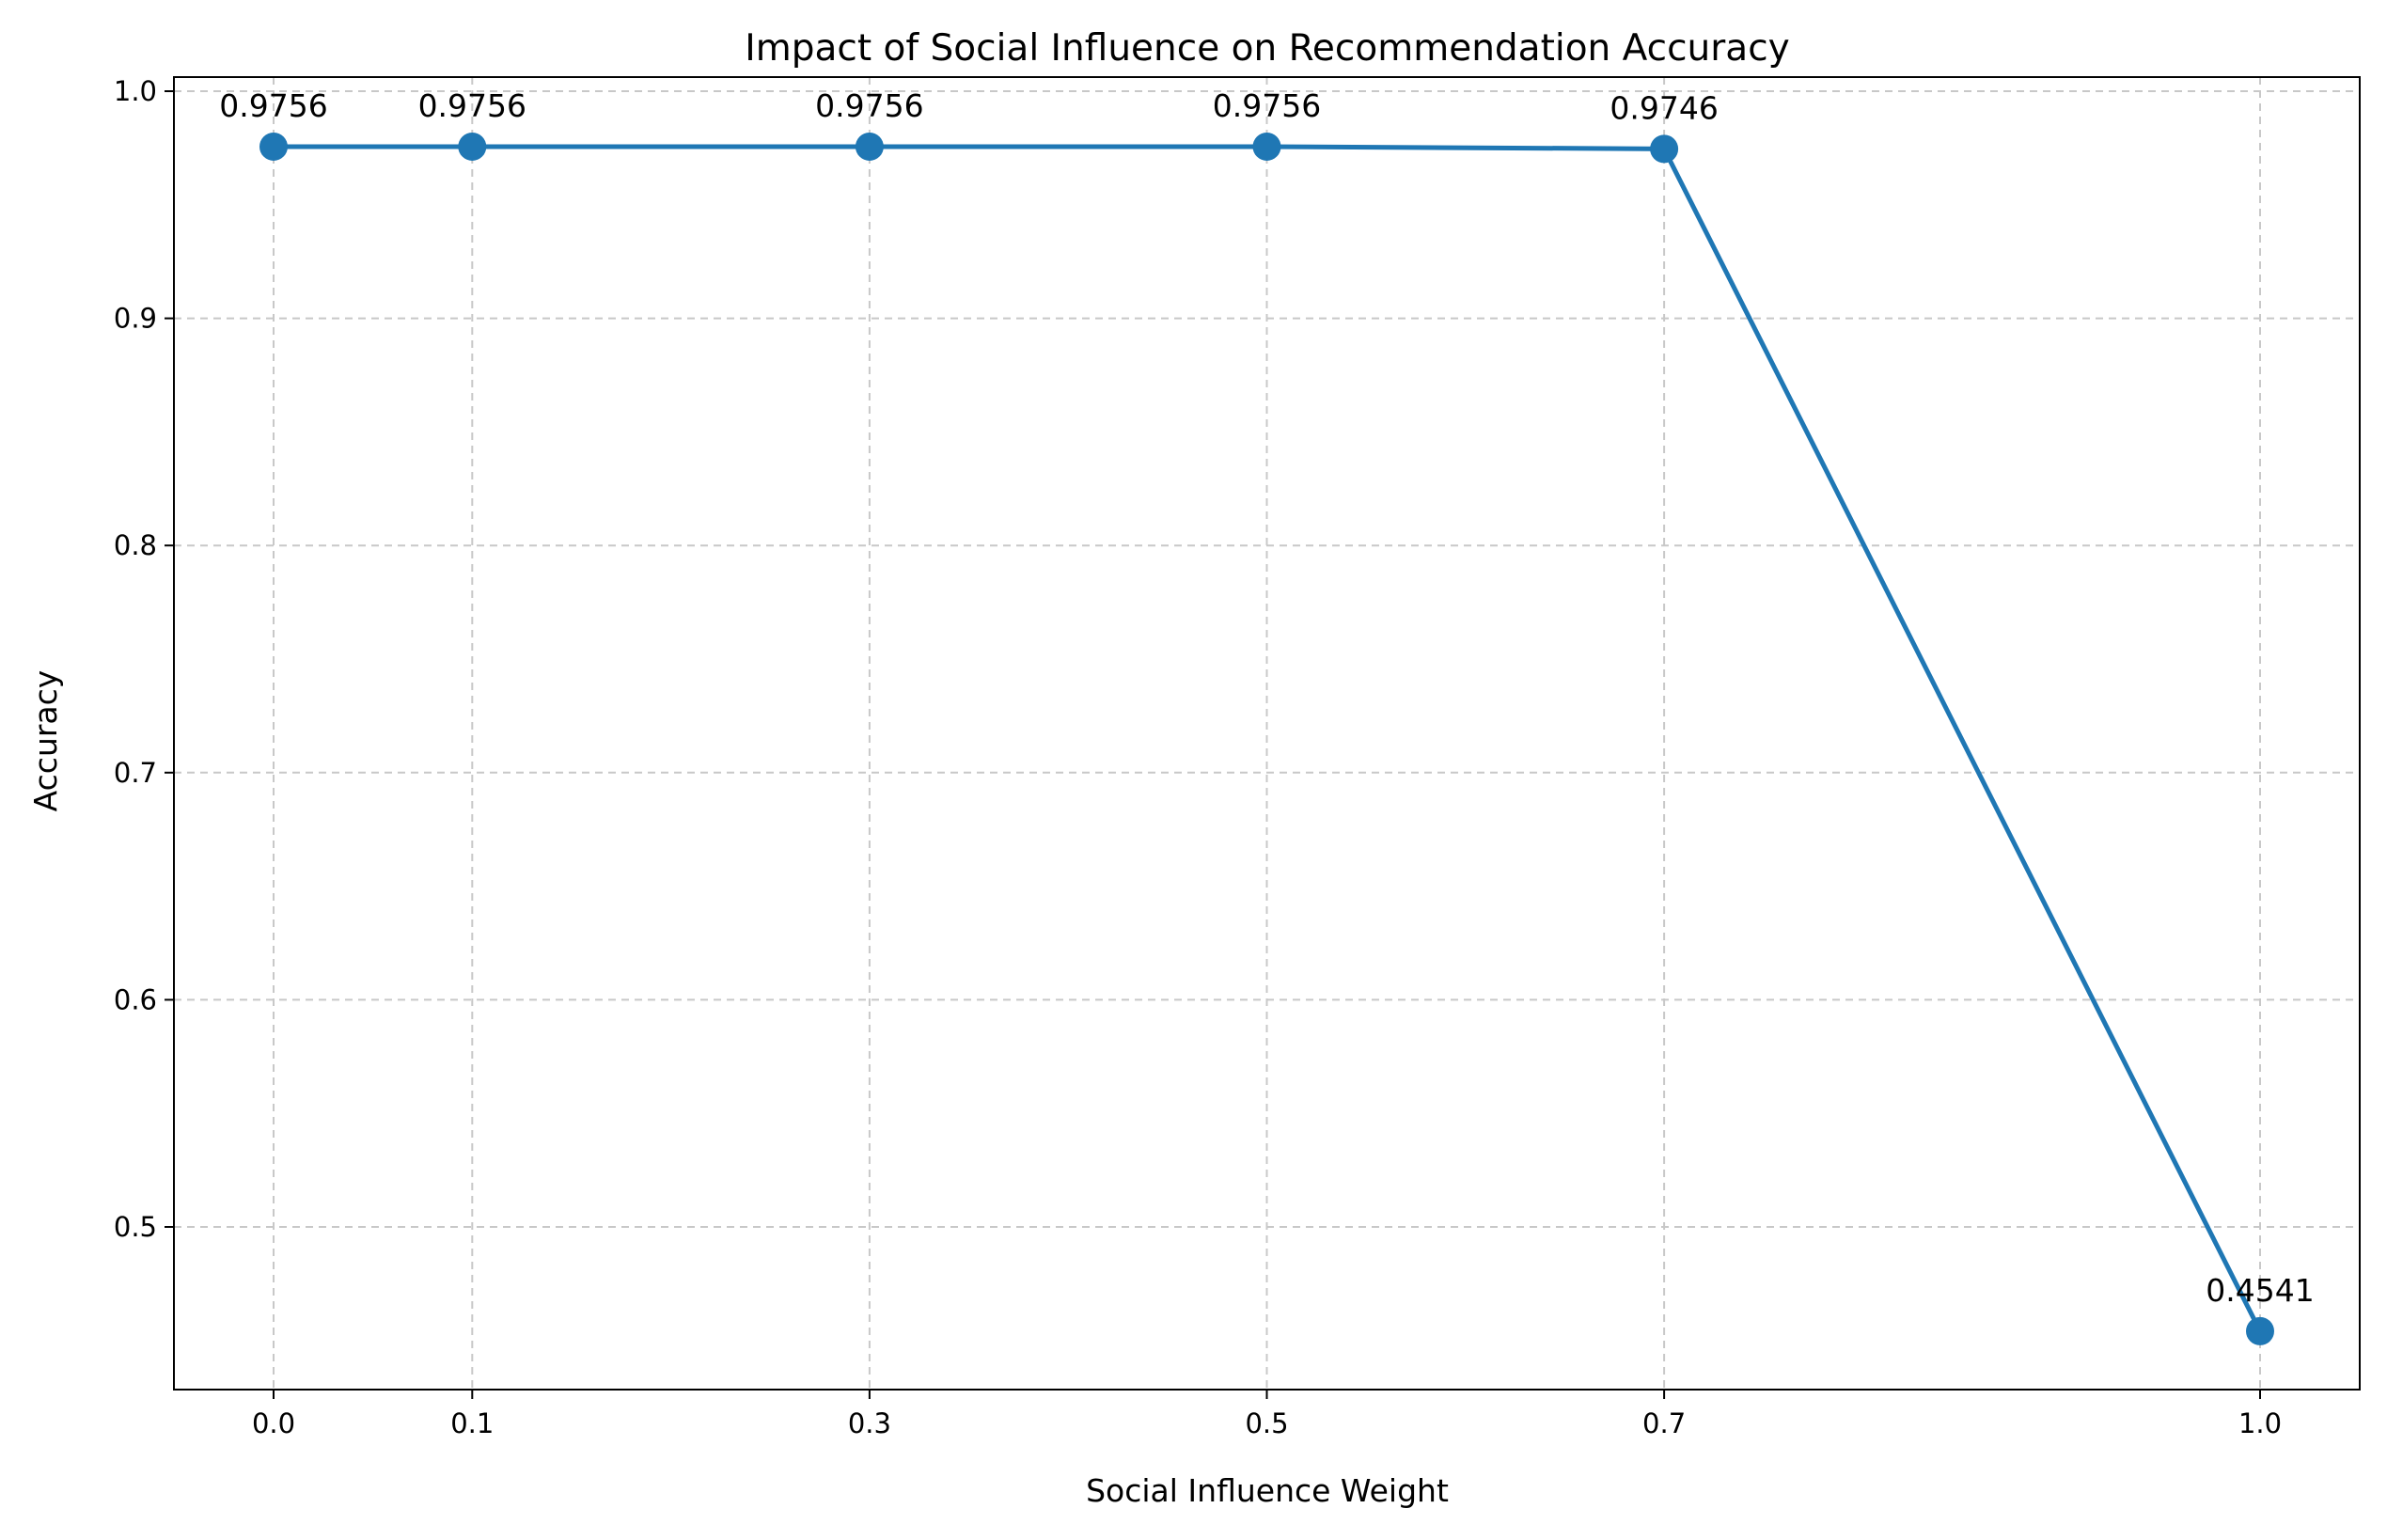 The width and height of the screenshot is (2387, 1540). I want to click on y-tick-label: 0.5, so click(135, 1227).